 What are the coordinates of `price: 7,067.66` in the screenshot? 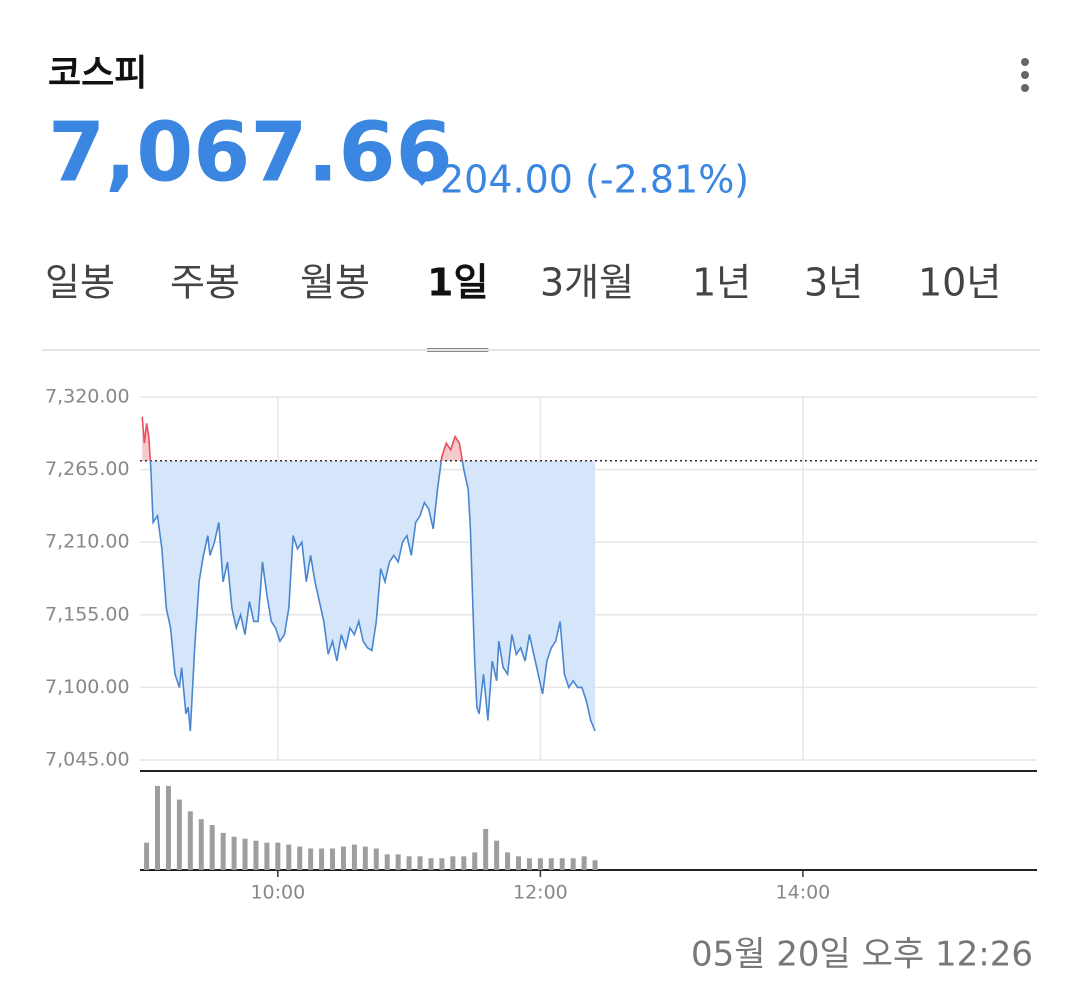 It's located at (250, 152).